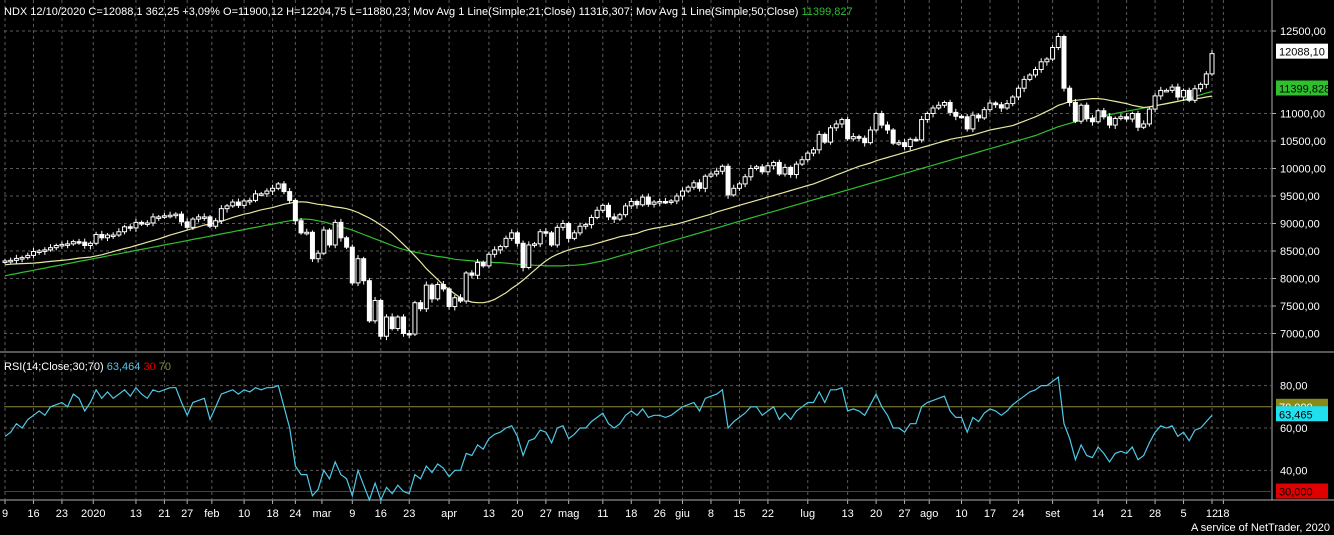 This screenshot has height=535, width=1334. Describe the element at coordinates (489, 514) in the screenshot. I see `x-tick-label: 13` at that location.